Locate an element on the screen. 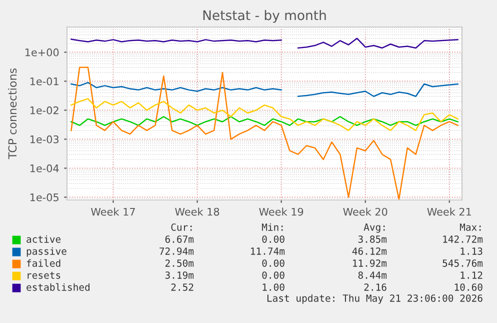 This screenshot has width=497, height=323. chart-title: Netstat - by month is located at coordinates (264, 16).